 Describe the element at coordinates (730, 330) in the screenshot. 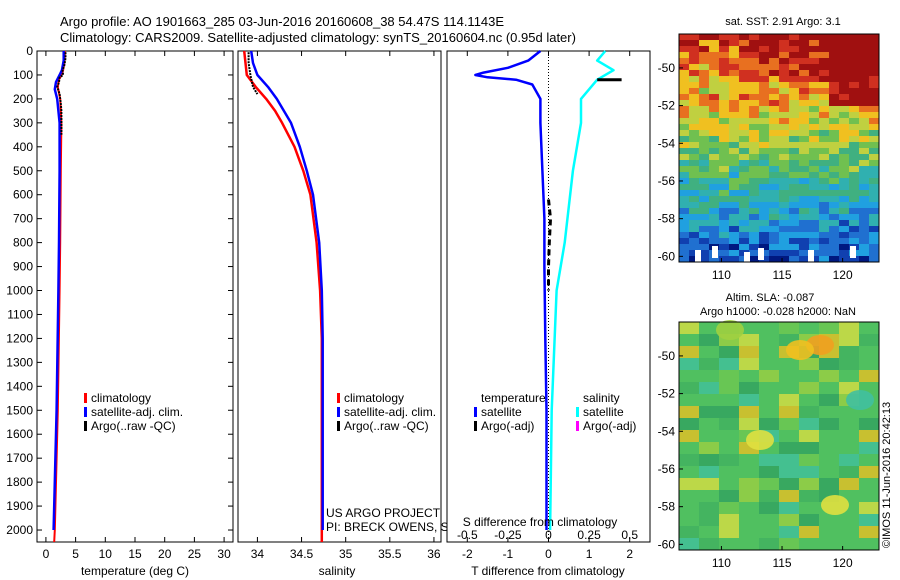

I see `sla-blob` at that location.